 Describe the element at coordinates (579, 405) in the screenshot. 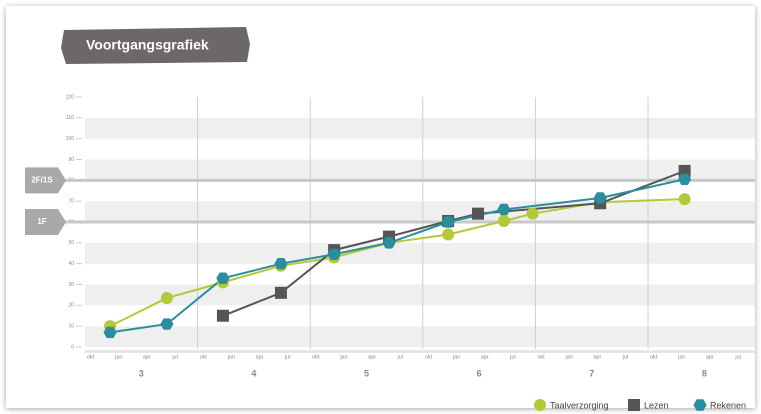

I see `legend-label: Taalverzorging` at that location.